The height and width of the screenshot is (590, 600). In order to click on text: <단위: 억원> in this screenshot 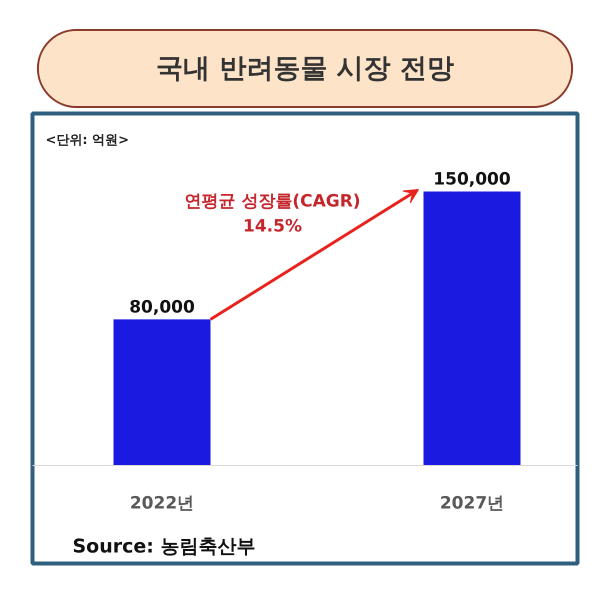, I will do `click(88, 140)`.